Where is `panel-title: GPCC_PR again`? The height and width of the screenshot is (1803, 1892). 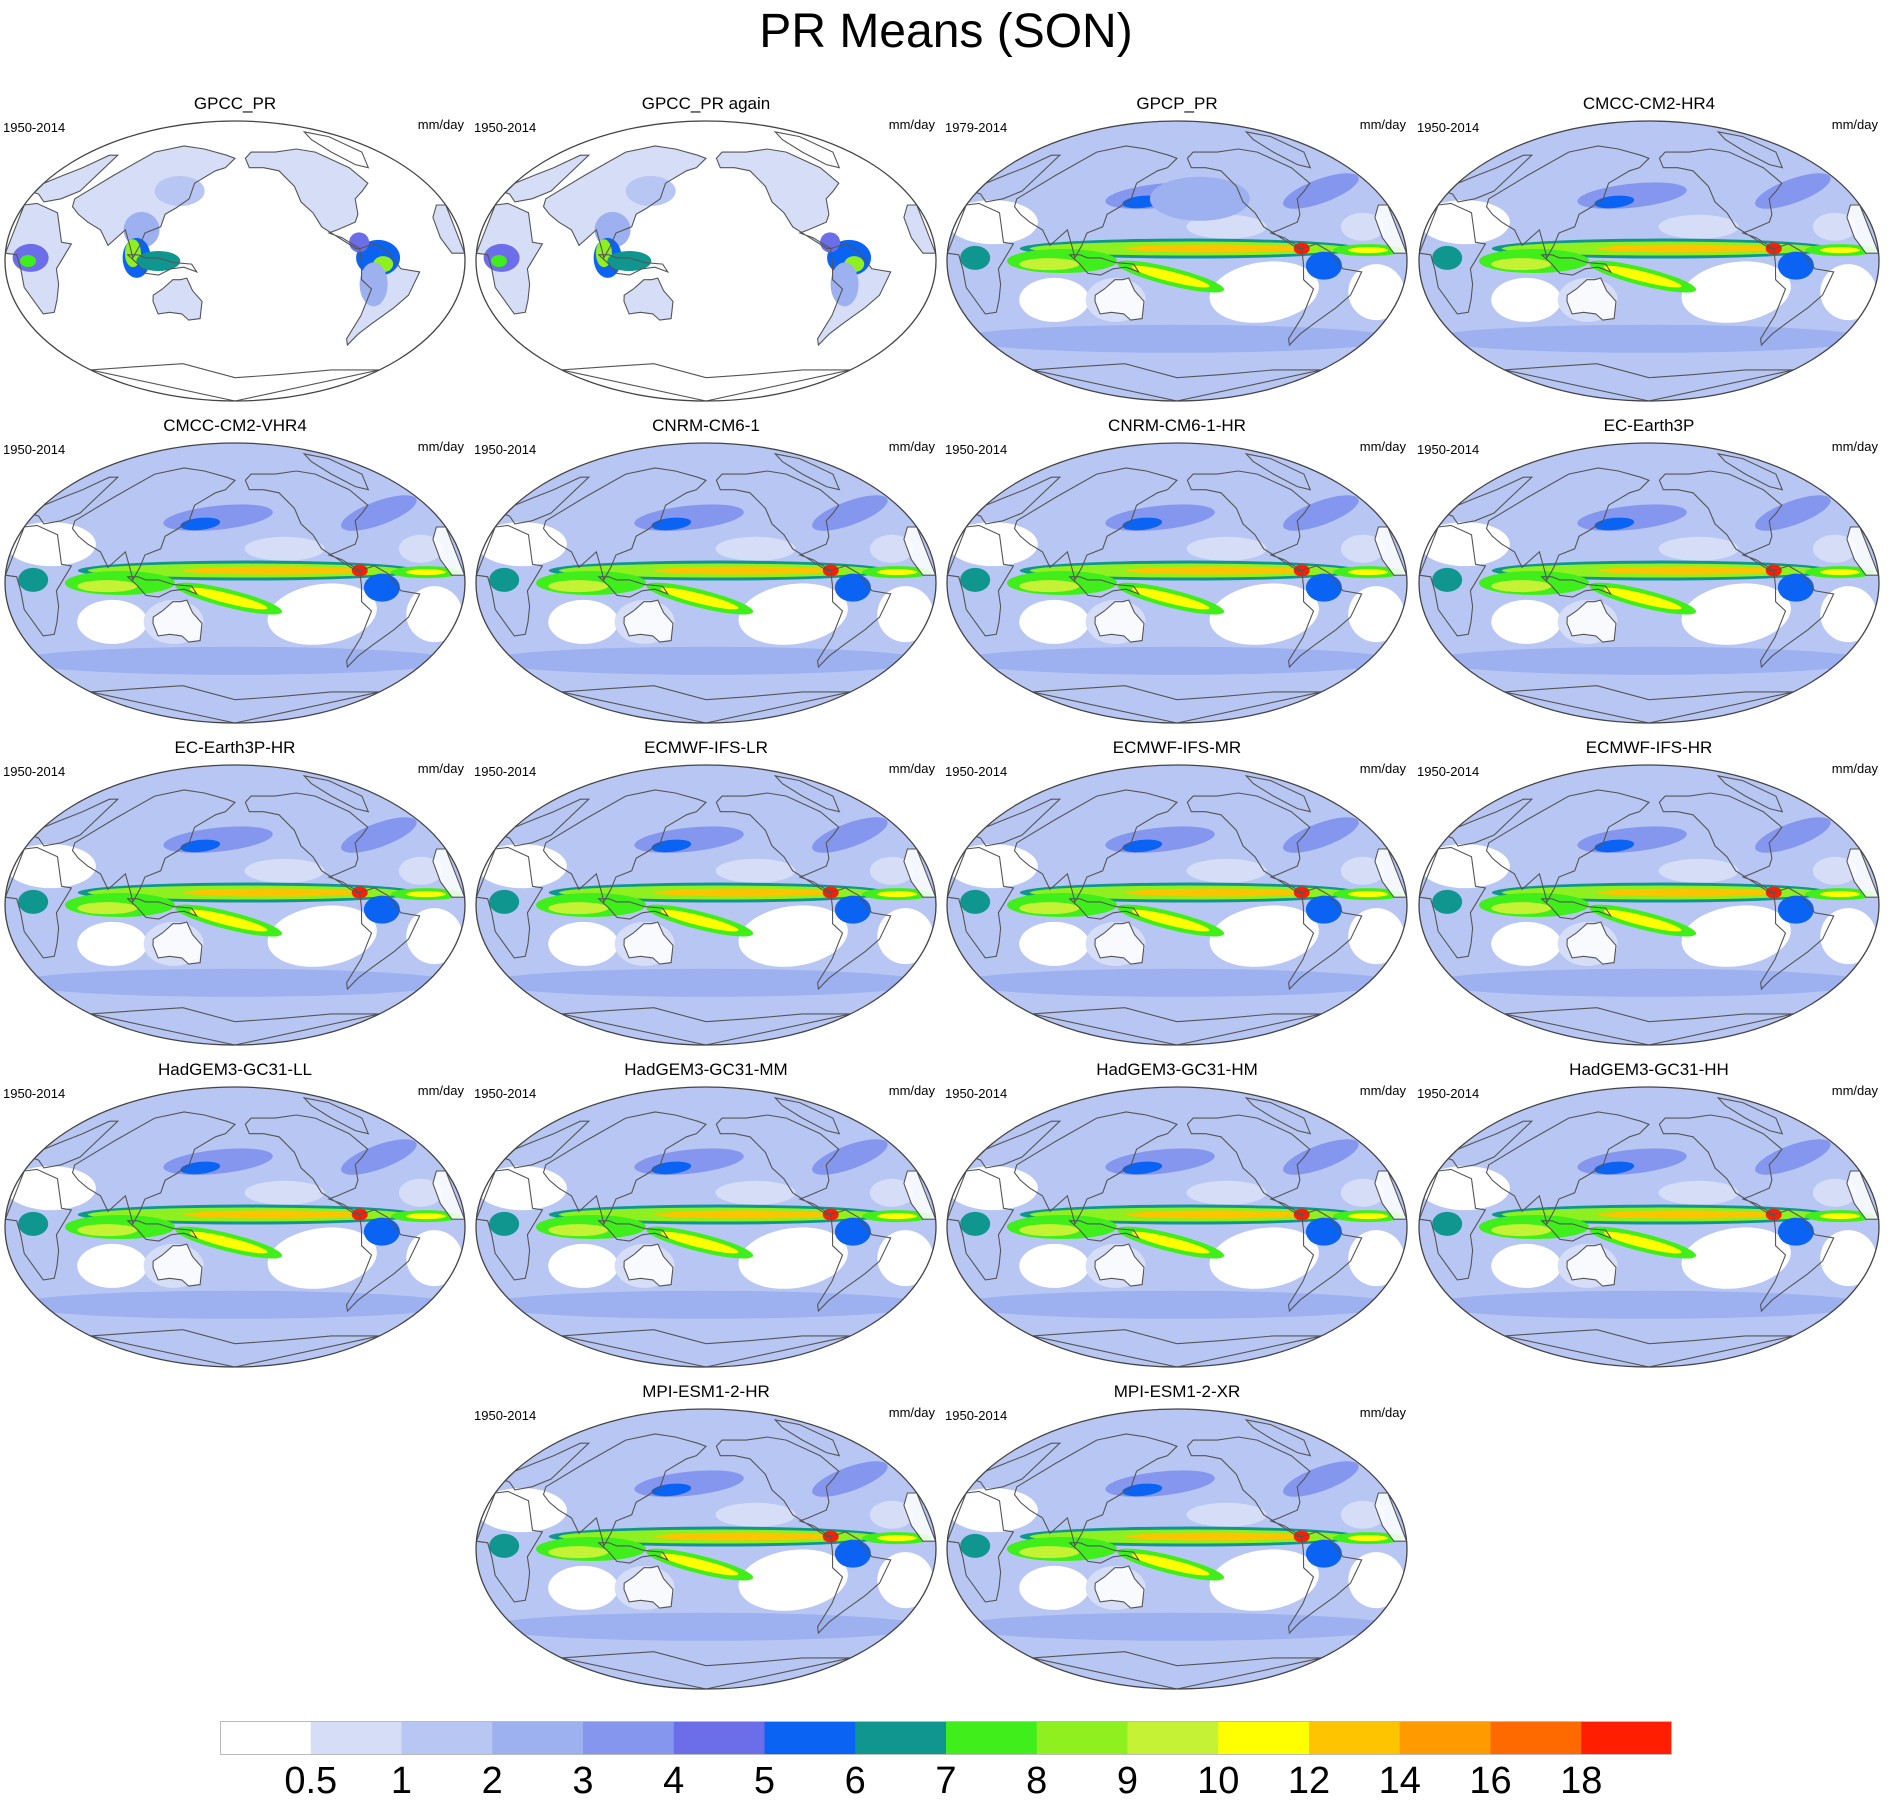
panel-title: GPCC_PR again is located at coordinates (706, 103).